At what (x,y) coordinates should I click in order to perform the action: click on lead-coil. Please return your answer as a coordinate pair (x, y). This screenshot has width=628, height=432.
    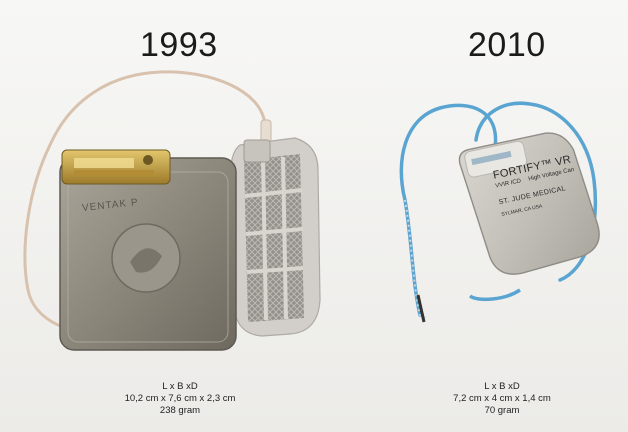
    Looking at the image, I should click on (415, 259).